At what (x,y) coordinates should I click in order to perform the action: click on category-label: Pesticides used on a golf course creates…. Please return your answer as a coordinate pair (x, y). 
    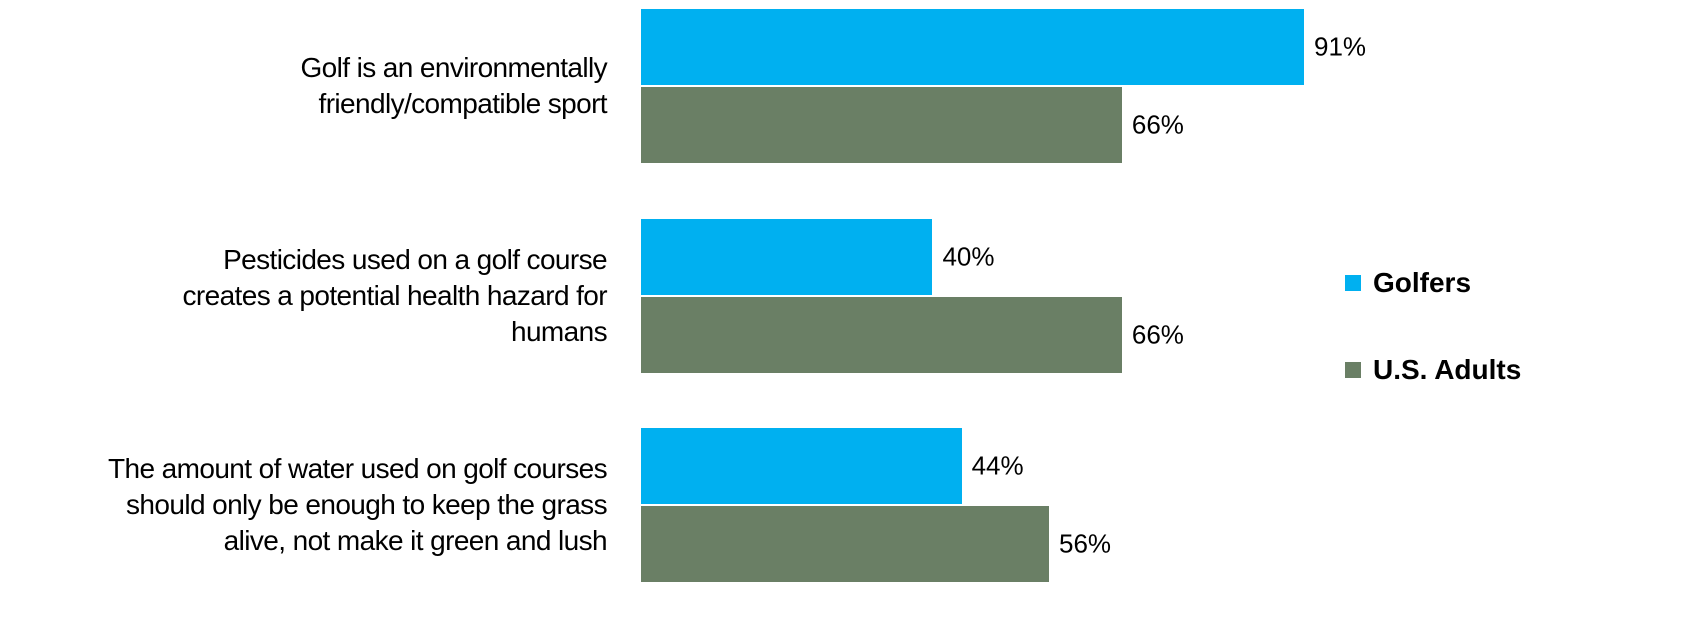
    Looking at the image, I should click on (394, 295).